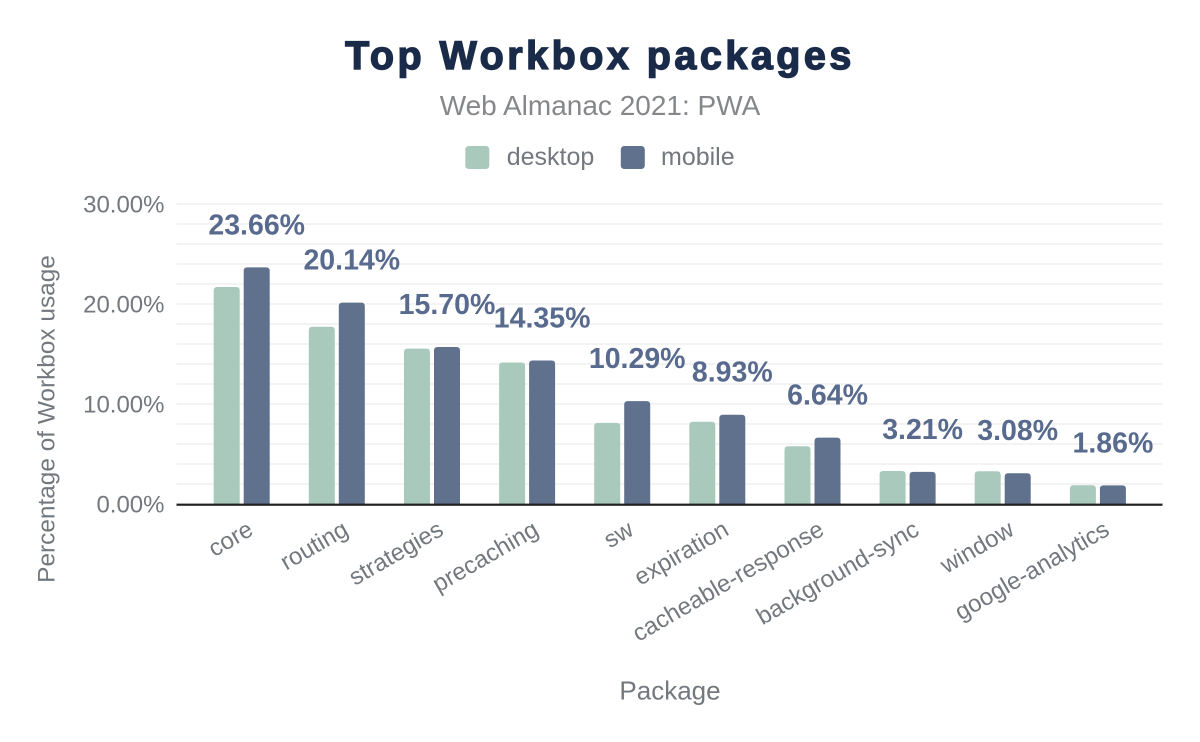  What do you see at coordinates (123, 205) in the screenshot?
I see `svg-text: 30.00%` at bounding box center [123, 205].